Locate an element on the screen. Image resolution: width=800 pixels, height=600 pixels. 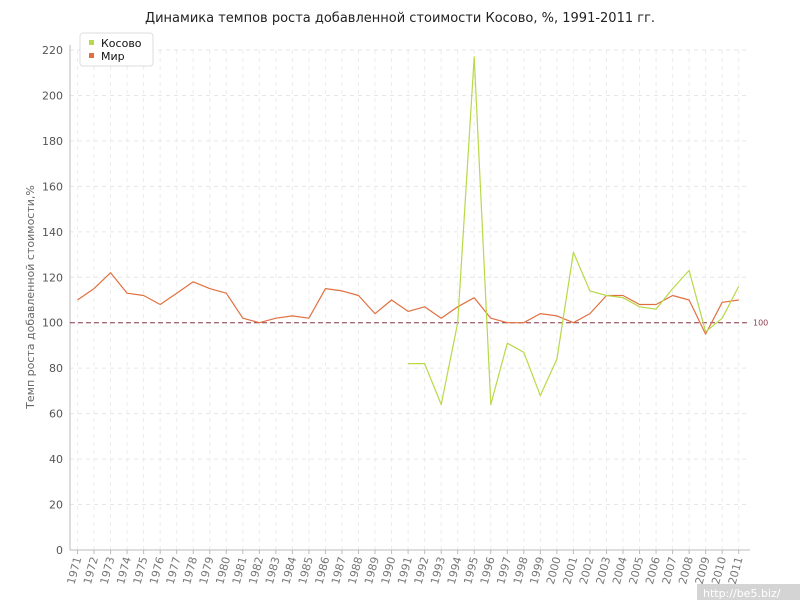
y-tick-label: 200 is located at coordinates (52, 95).